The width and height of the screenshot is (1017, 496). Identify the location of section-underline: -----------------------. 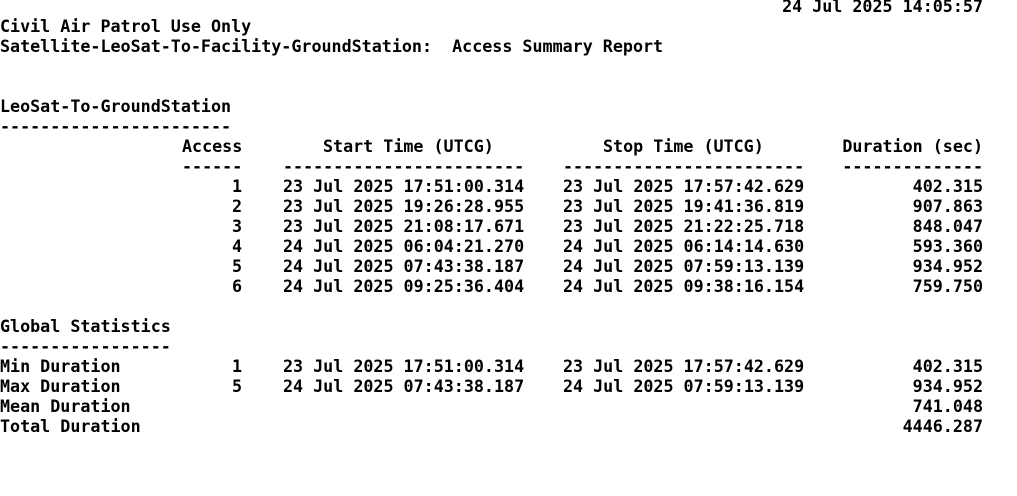
(116, 126).